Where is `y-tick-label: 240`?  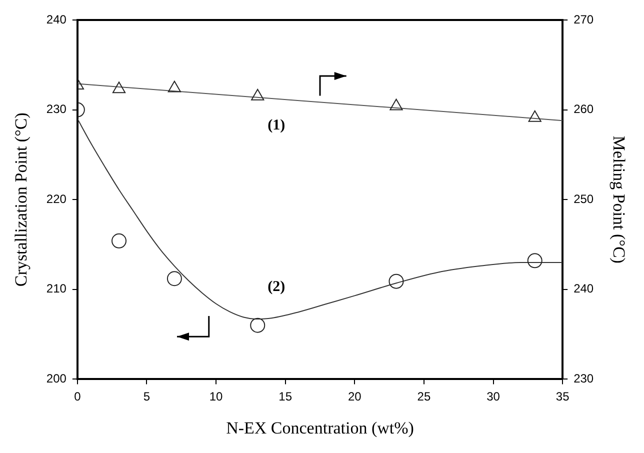
y-tick-label: 240 is located at coordinates (56, 19).